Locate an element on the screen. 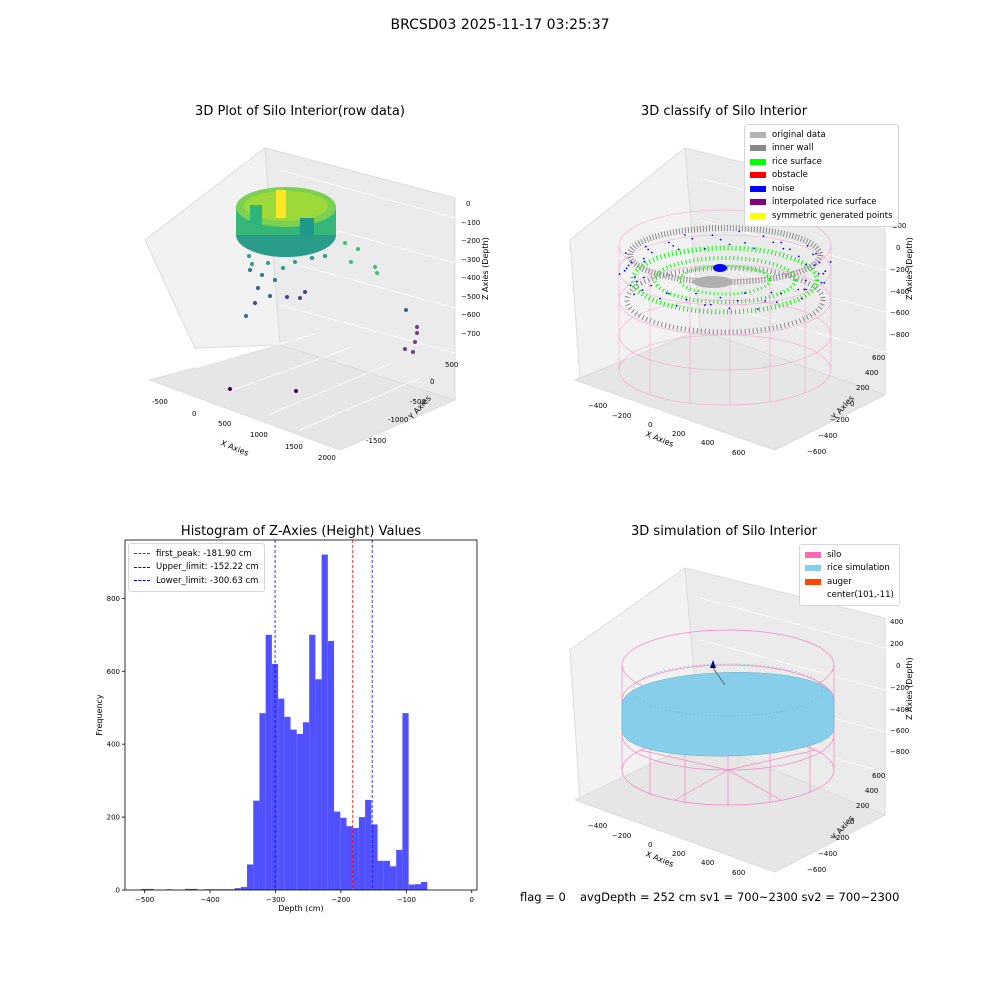  panel1-outliers is located at coordinates (323, 317).